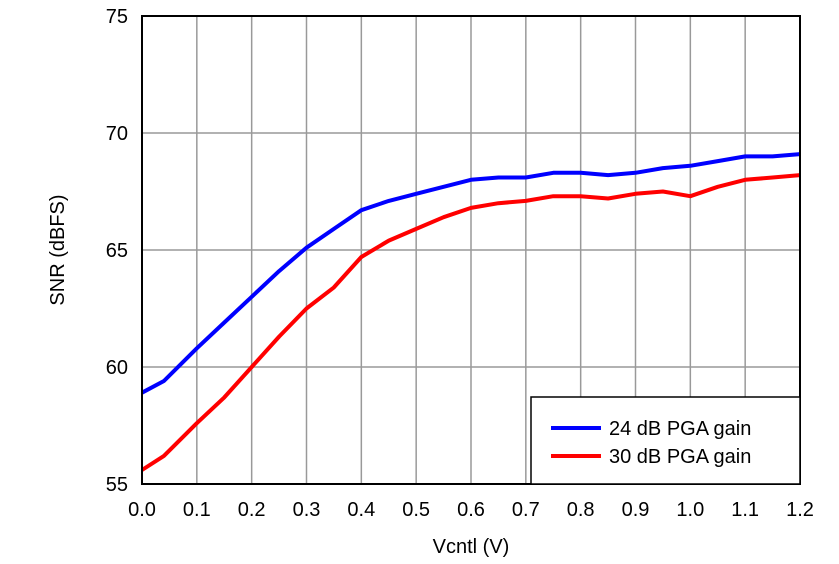 This screenshot has width=839, height=564. What do you see at coordinates (526, 510) in the screenshot?
I see `x-tick-label: 0.7` at bounding box center [526, 510].